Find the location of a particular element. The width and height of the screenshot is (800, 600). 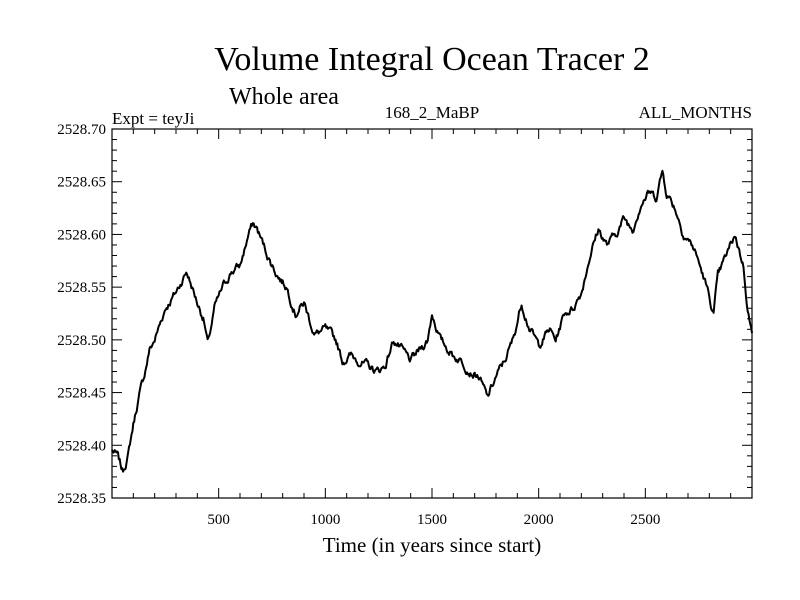

y-tick-label: 2528.55 is located at coordinates (81, 288).